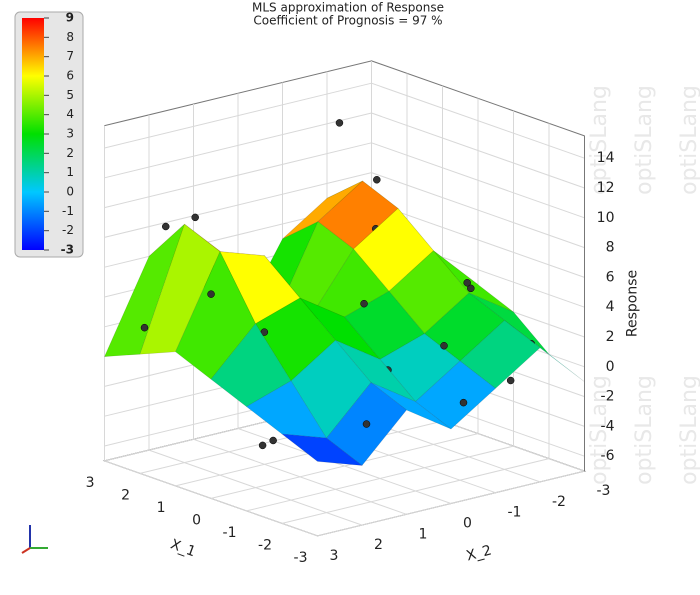 Image resolution: width=700 pixels, height=595 pixels. Describe the element at coordinates (515, 513) in the screenshot. I see `x2-tick-label: -1` at that location.